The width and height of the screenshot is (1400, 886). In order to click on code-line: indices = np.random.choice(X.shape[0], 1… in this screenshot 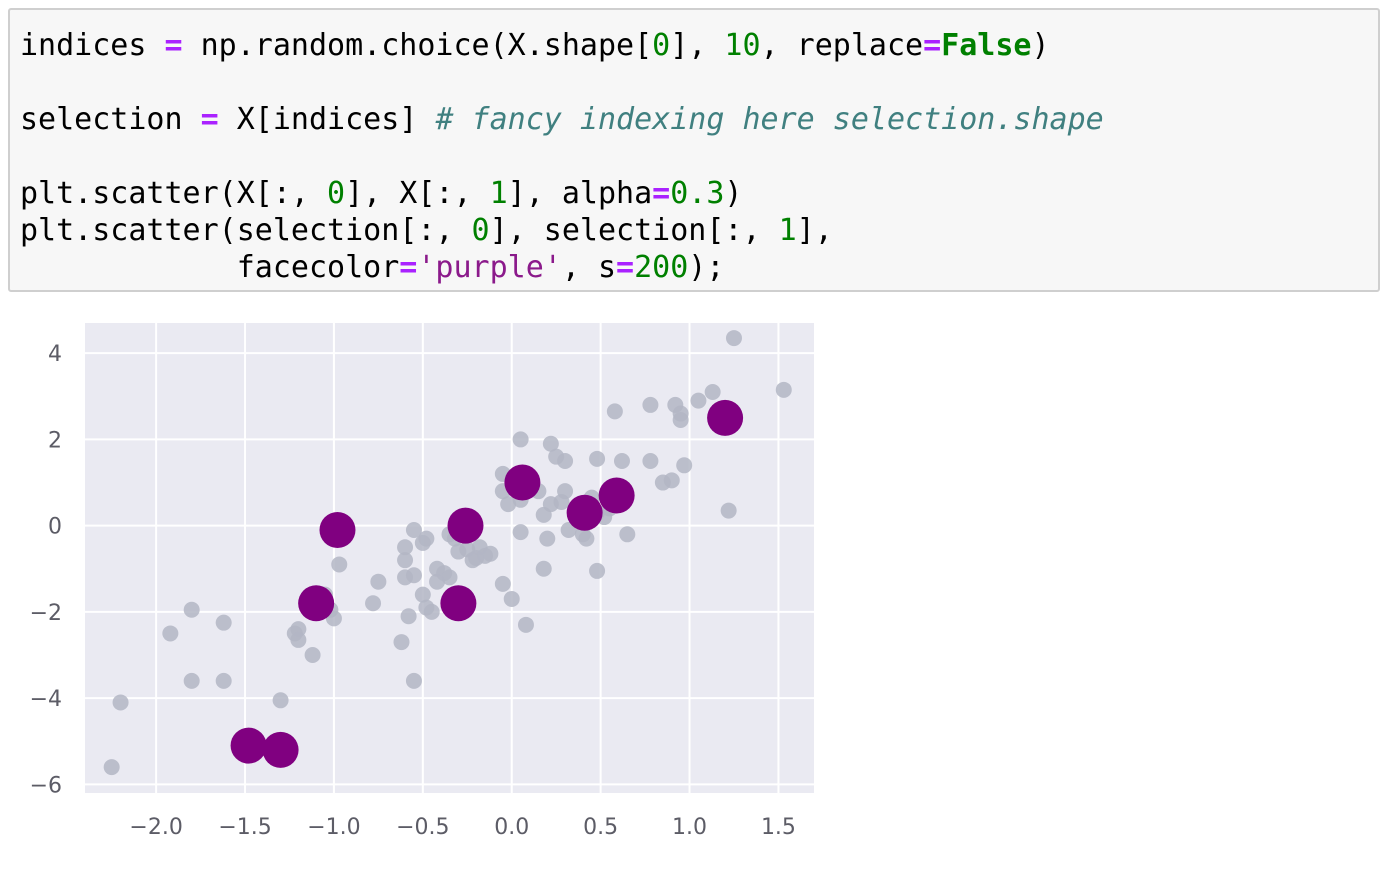, I will do `click(535, 46)`.